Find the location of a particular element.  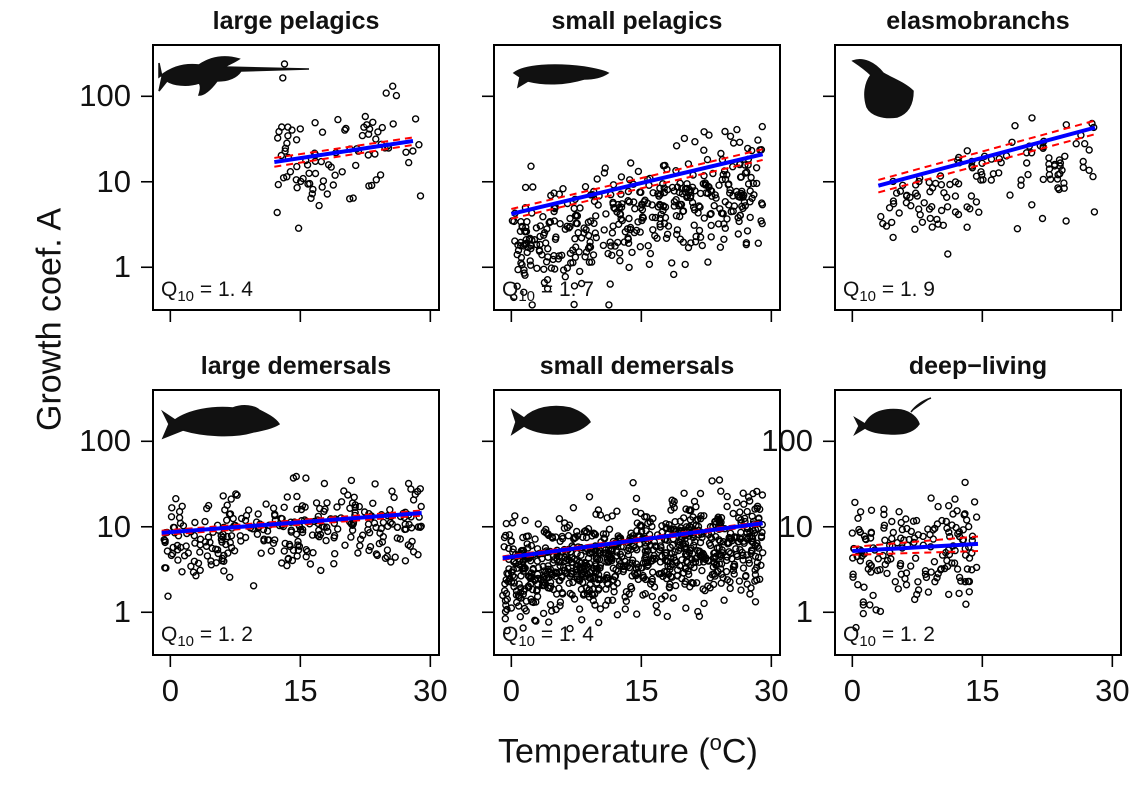

flatfish-icon is located at coordinates (550, 420).